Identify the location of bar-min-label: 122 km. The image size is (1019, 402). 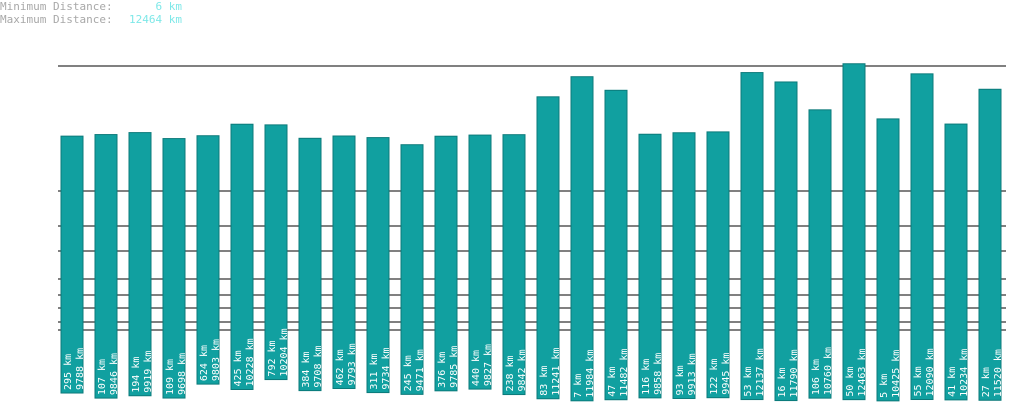
(714, 377).